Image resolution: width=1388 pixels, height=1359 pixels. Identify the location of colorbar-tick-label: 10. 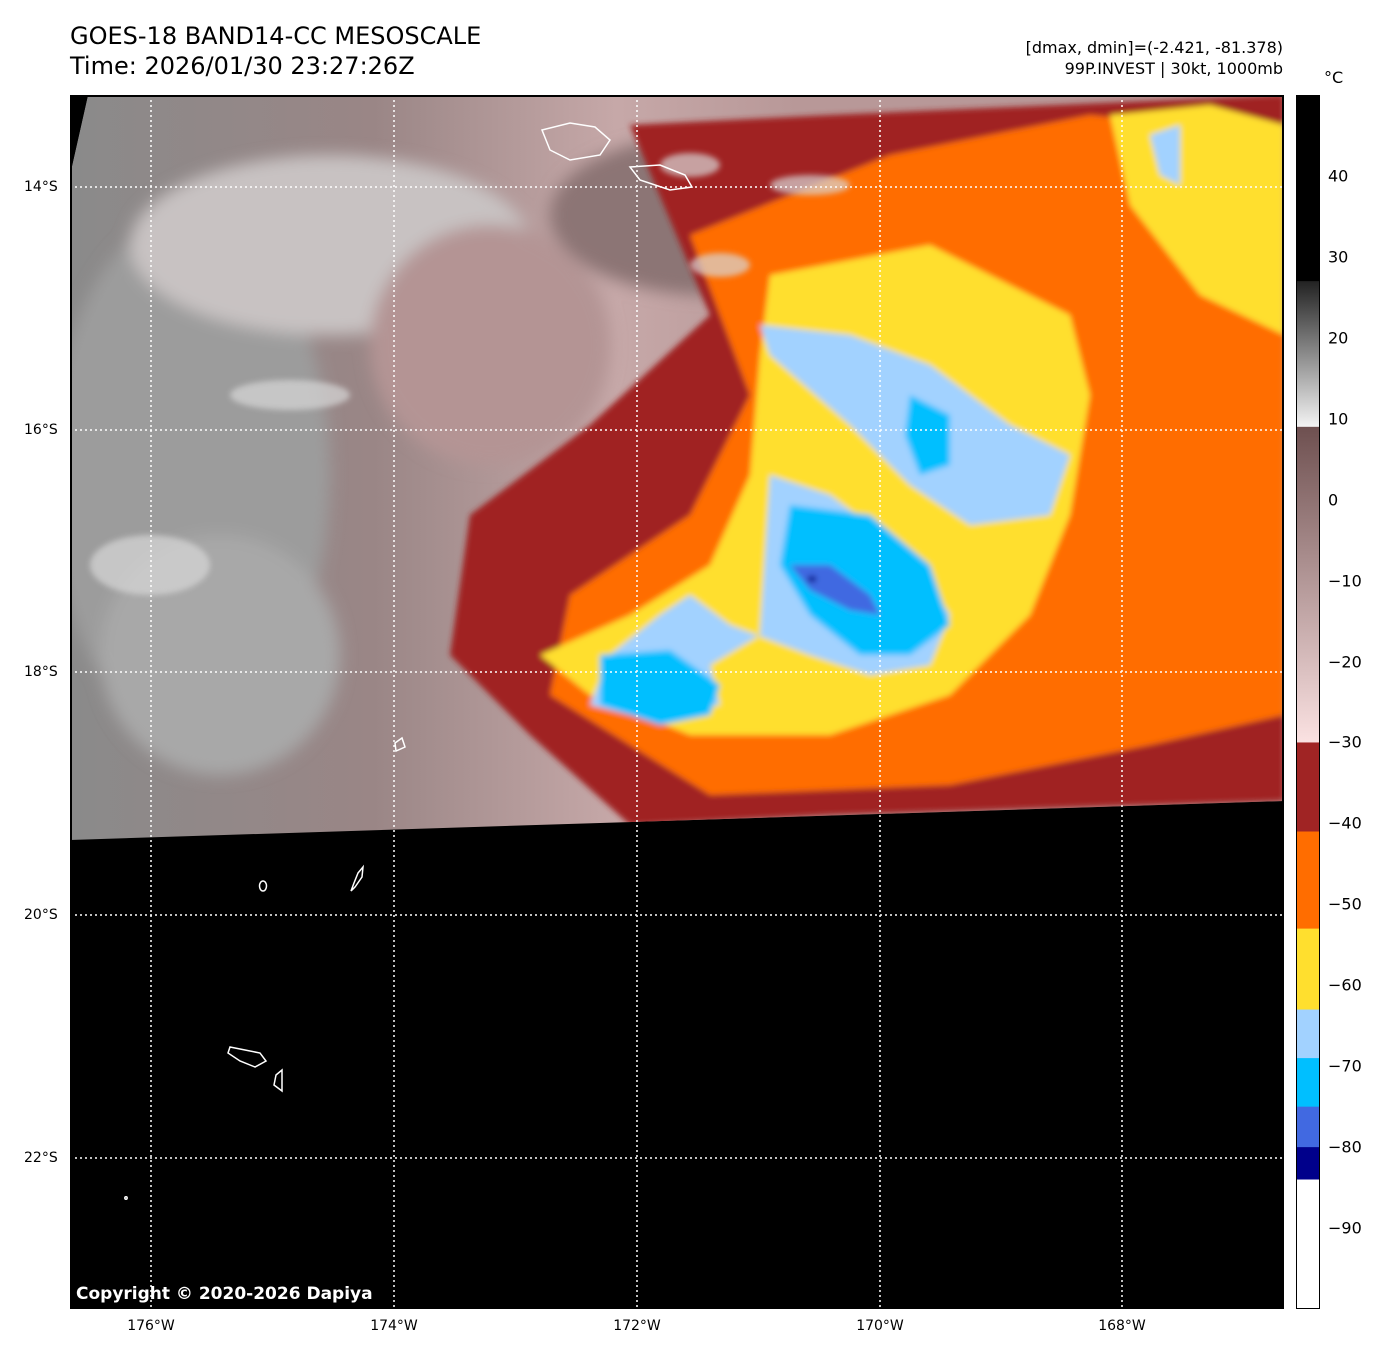
(1338, 419).